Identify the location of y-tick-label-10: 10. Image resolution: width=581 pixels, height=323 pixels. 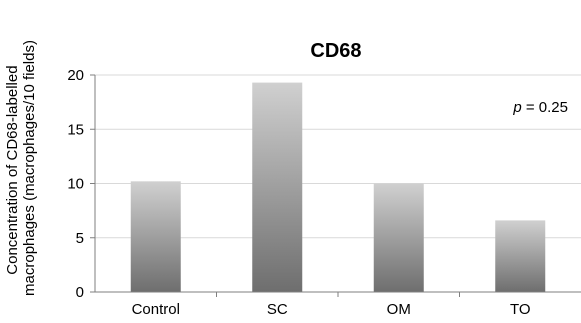
(75, 184).